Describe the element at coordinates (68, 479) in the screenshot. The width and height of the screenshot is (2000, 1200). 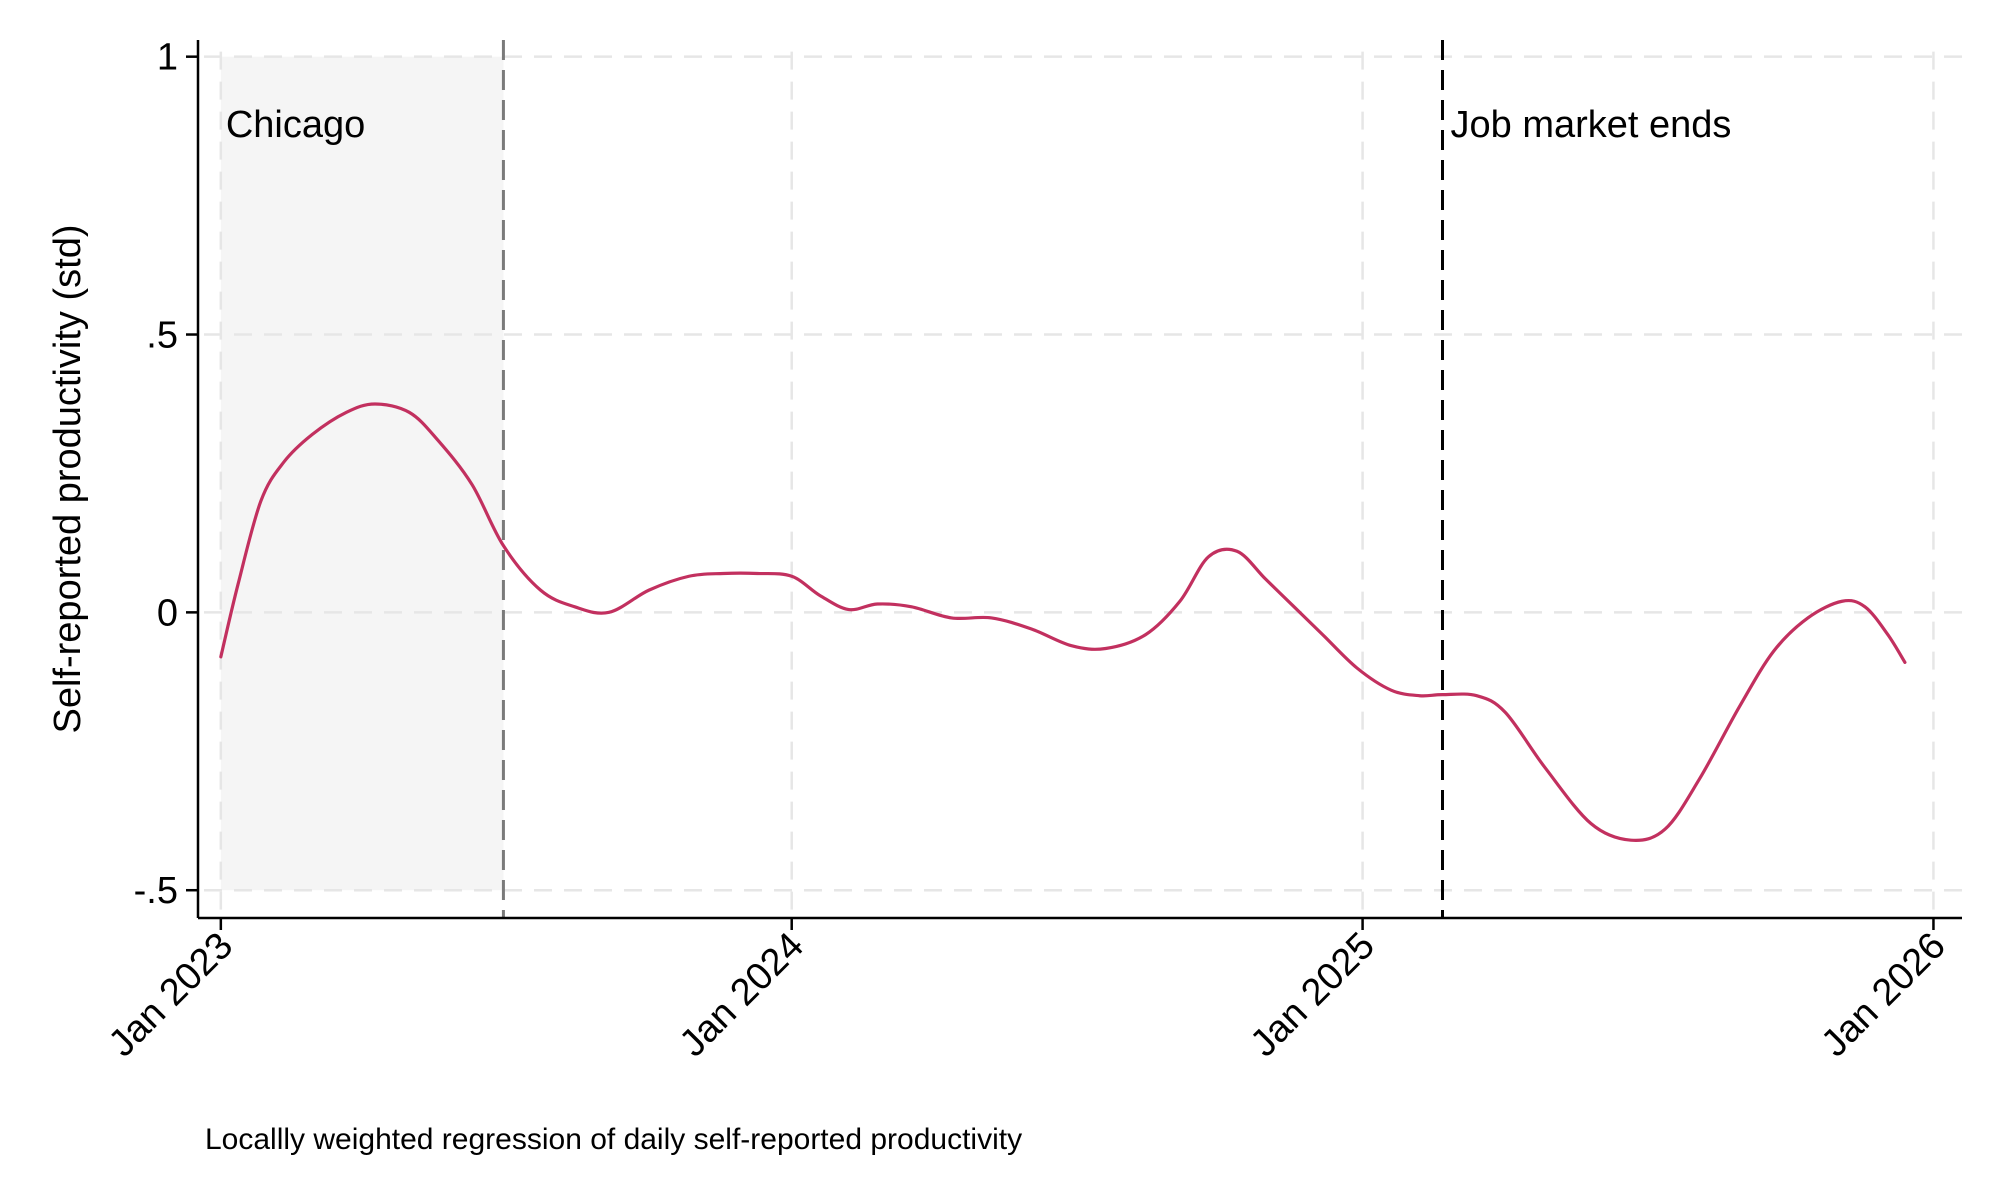
I see `y-axis-title: Self-reported productivity (std)` at that location.